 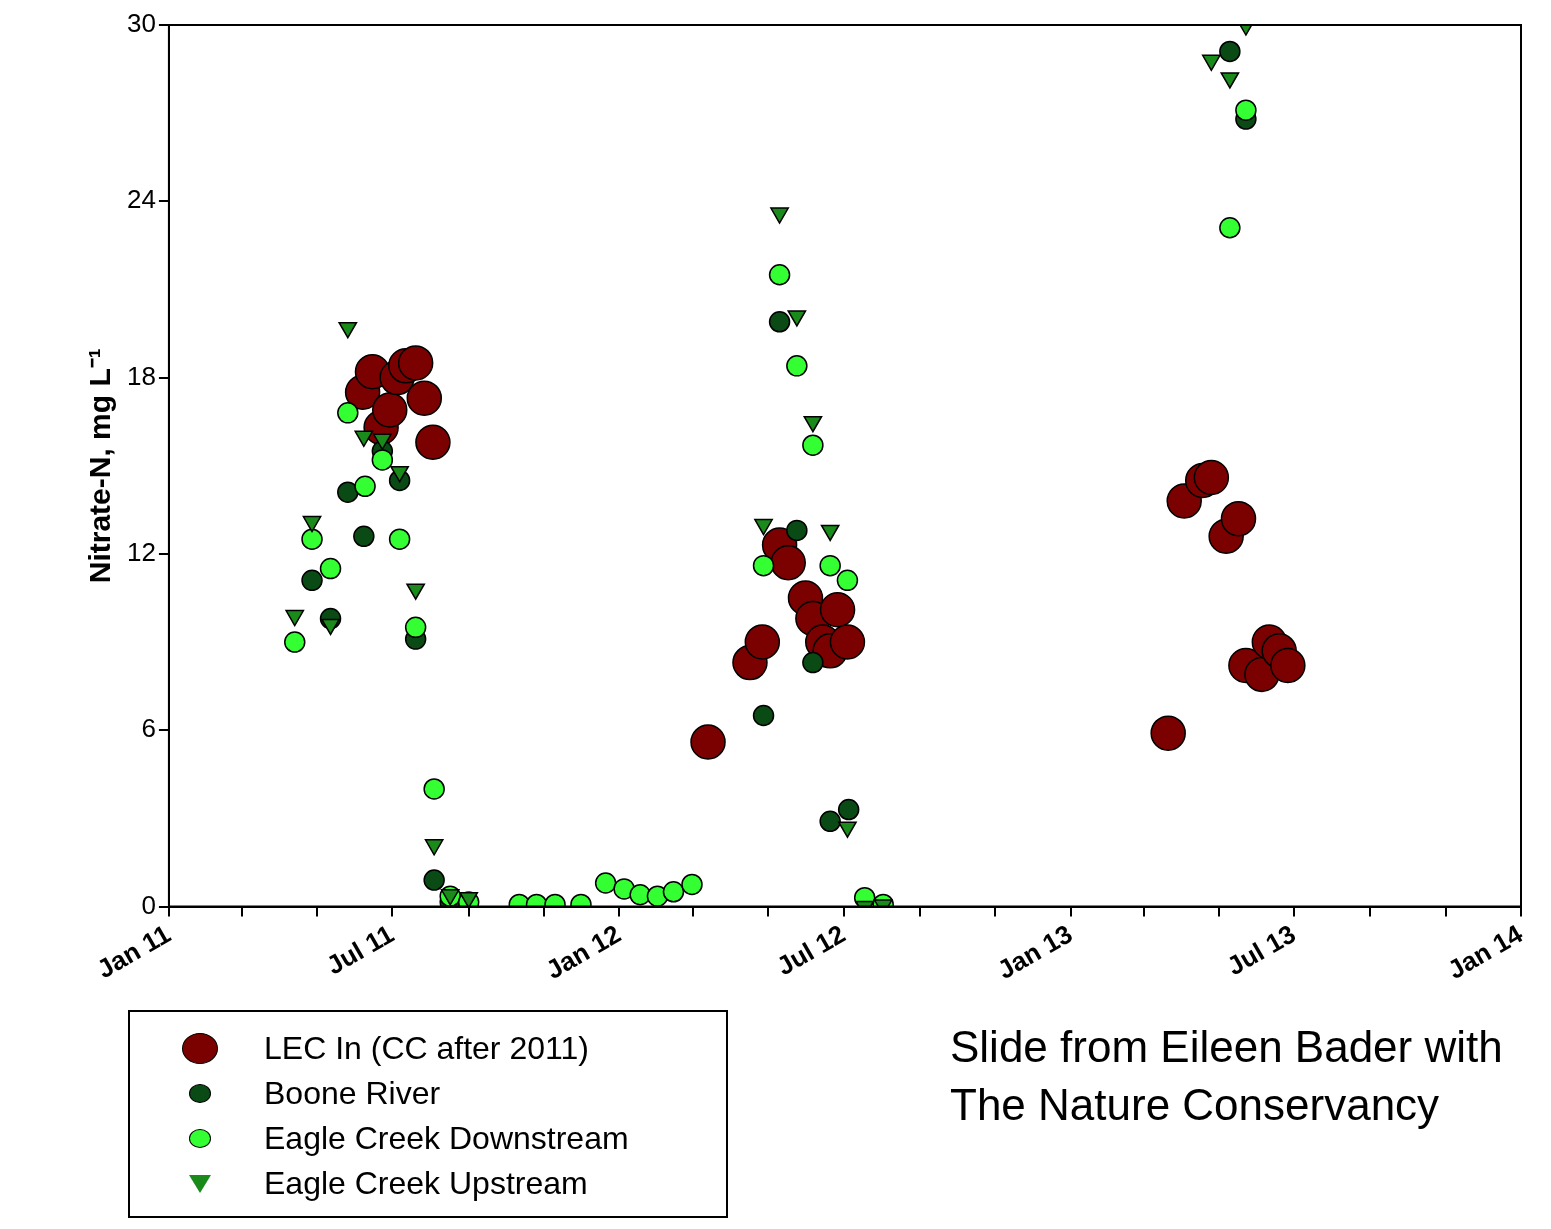 What do you see at coordinates (141, 199) in the screenshot?
I see `y-tick-label: 24` at bounding box center [141, 199].